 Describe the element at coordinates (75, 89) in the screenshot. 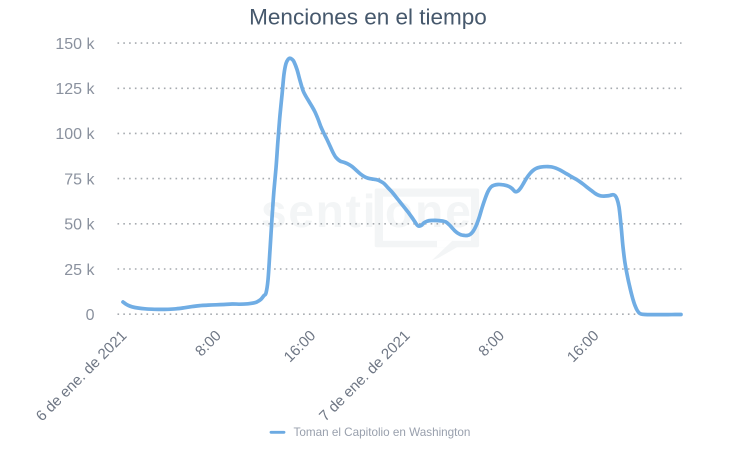

I see `svg-text: 125 k` at that location.